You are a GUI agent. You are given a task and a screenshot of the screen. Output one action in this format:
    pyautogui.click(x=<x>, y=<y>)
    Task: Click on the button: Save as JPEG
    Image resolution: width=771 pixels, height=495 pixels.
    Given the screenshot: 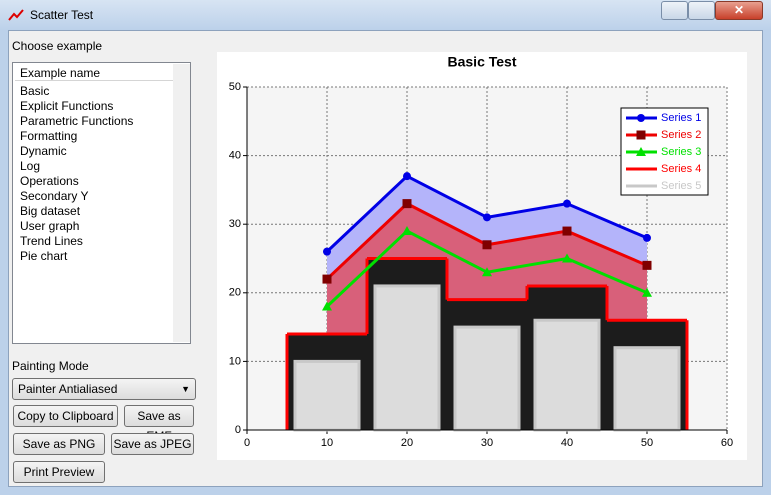 What is the action you would take?
    pyautogui.click(x=152, y=444)
    